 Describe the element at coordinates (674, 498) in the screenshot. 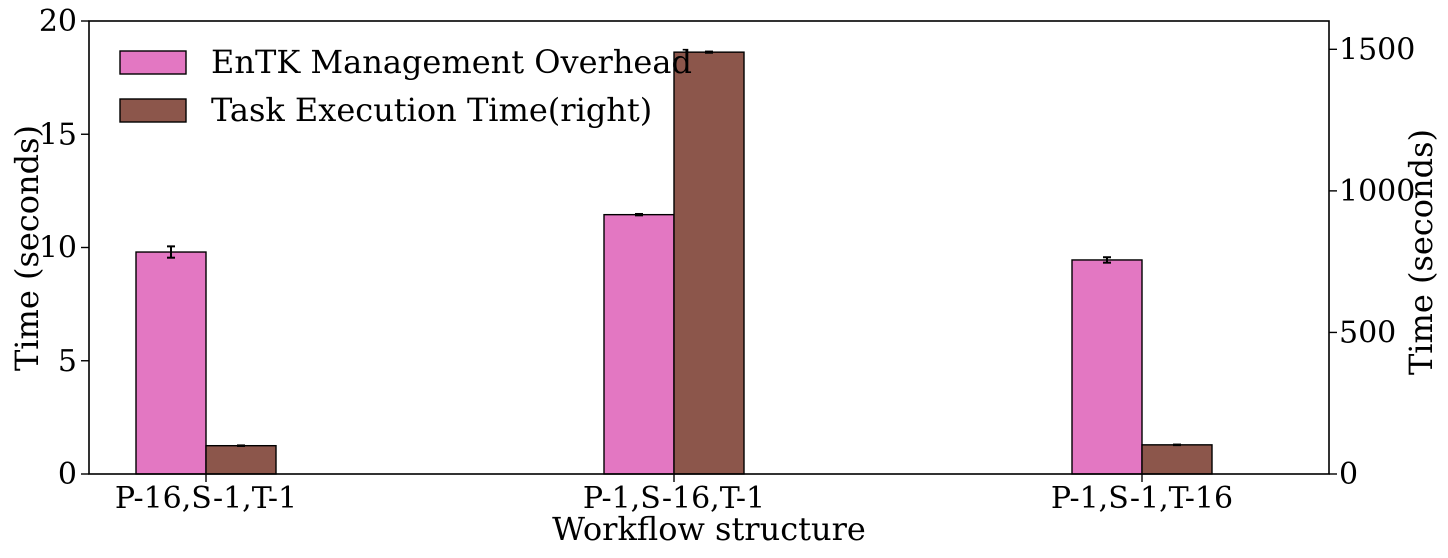

I see `x-tick-label: P-1,S-16,T-1` at that location.